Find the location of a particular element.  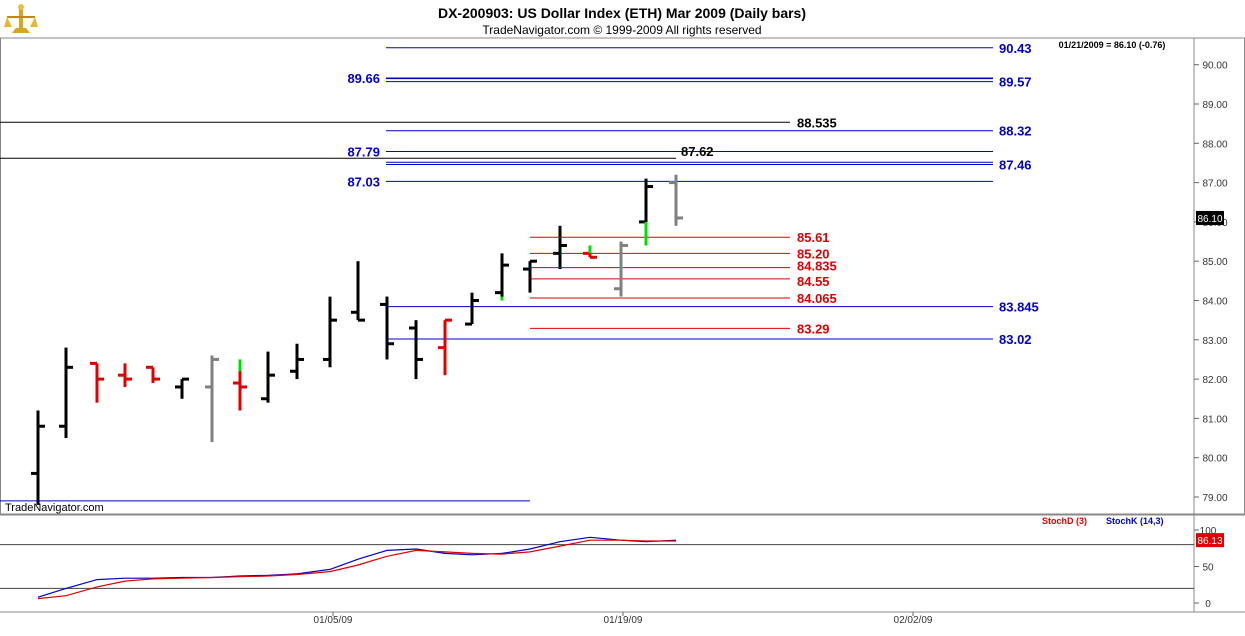

level-label: 88.32 is located at coordinates (1015, 131).